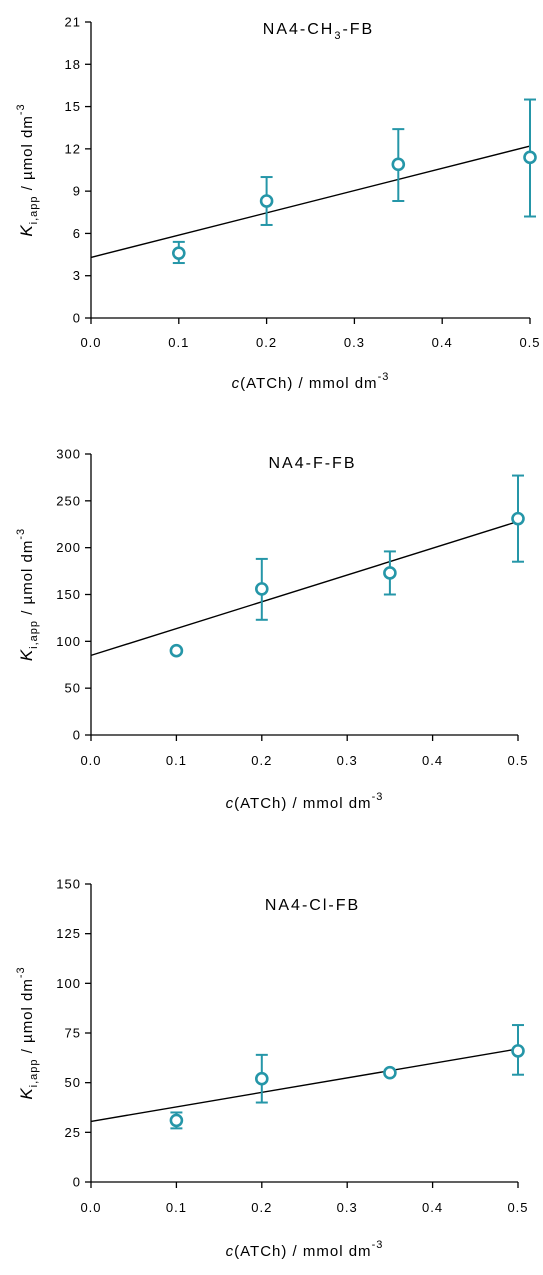  I want to click on y-tick-label: 25, so click(73, 1132).